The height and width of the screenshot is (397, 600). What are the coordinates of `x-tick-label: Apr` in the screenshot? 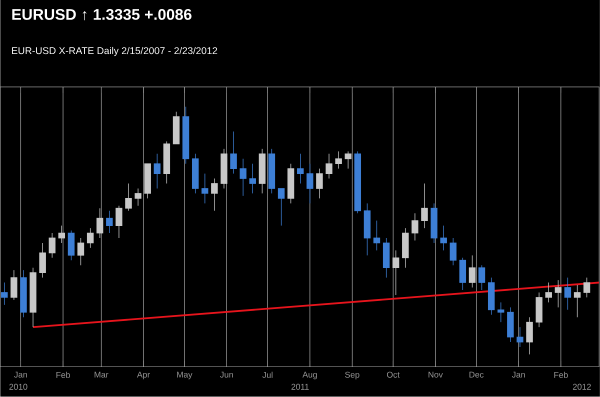 It's located at (143, 376).